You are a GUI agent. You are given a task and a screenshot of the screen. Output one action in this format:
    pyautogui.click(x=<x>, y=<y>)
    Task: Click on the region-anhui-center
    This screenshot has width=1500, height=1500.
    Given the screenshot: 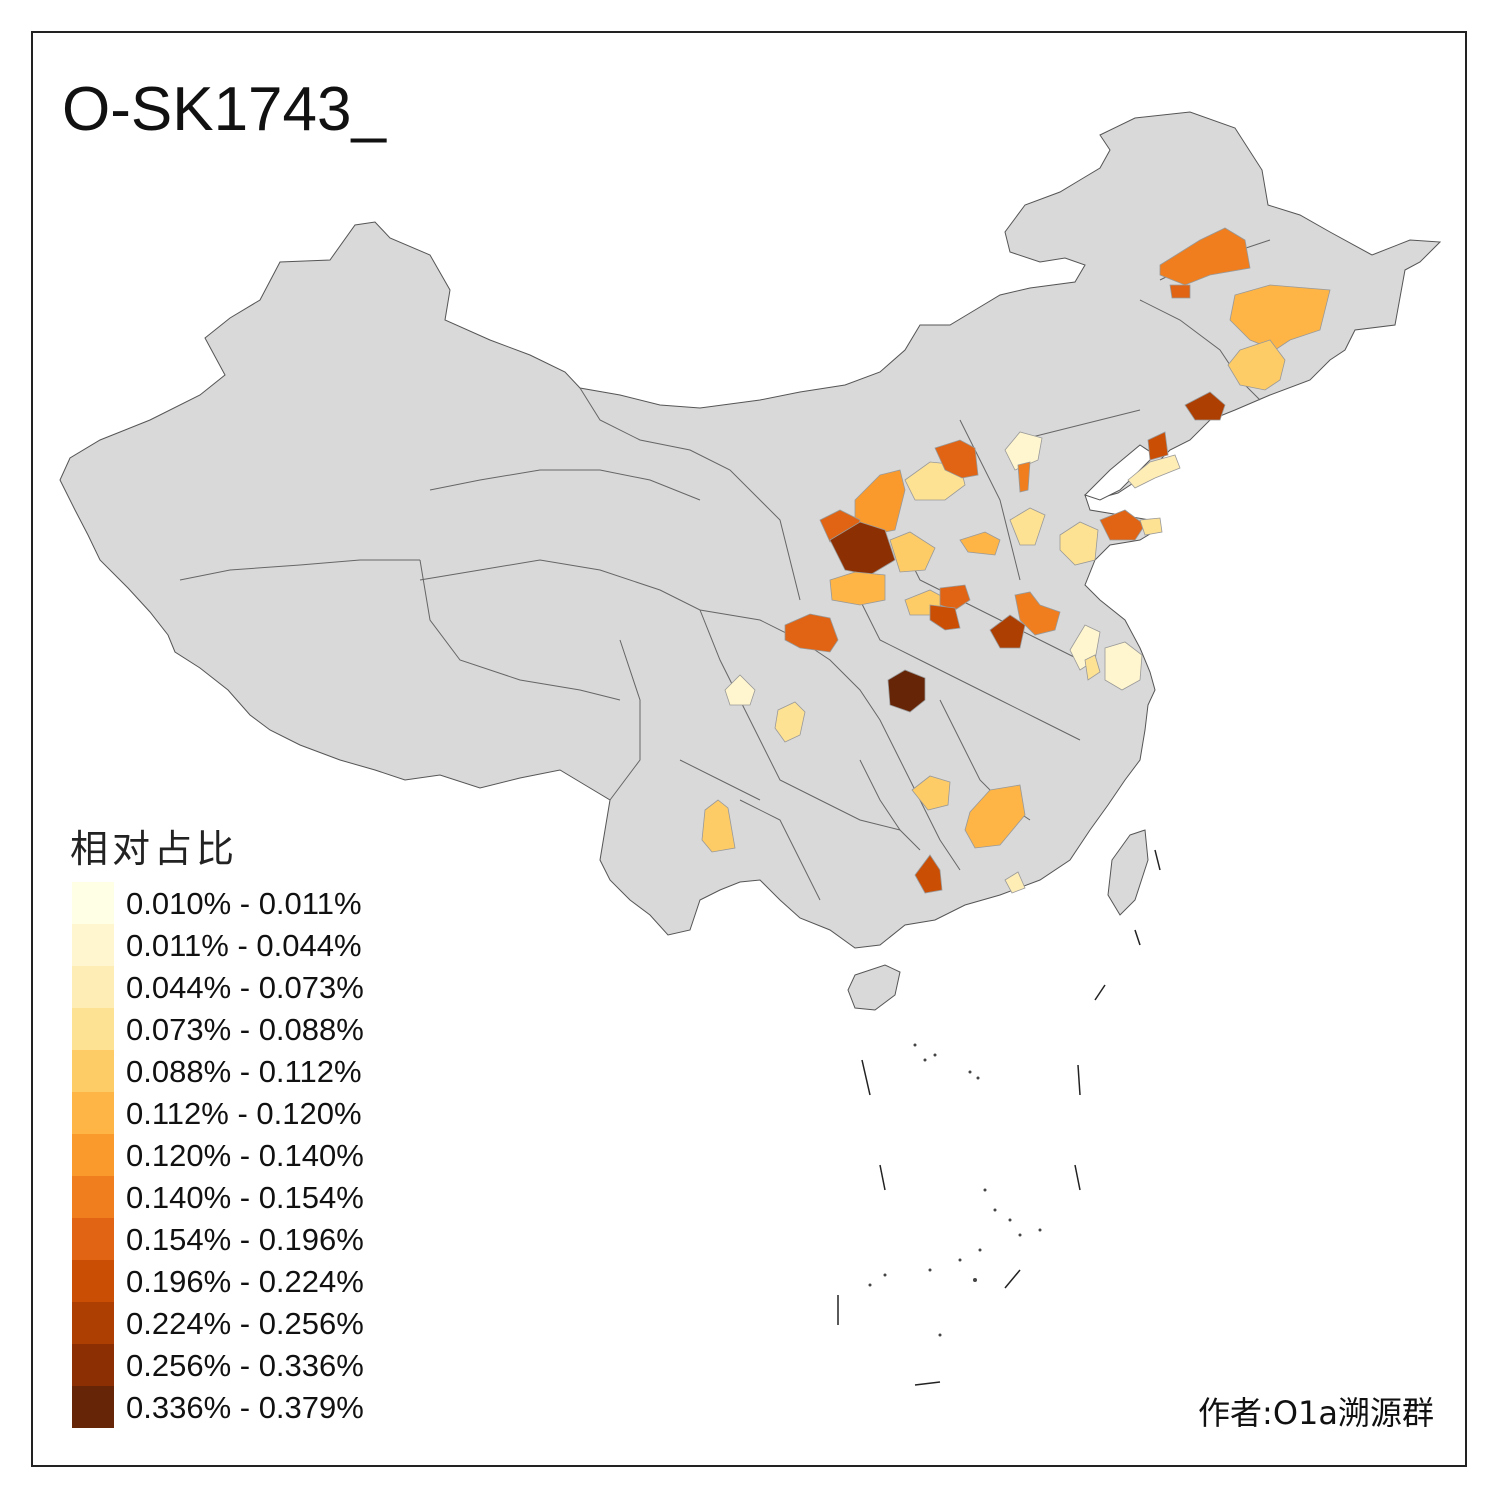 What is the action you would take?
    pyautogui.click(x=1007, y=631)
    